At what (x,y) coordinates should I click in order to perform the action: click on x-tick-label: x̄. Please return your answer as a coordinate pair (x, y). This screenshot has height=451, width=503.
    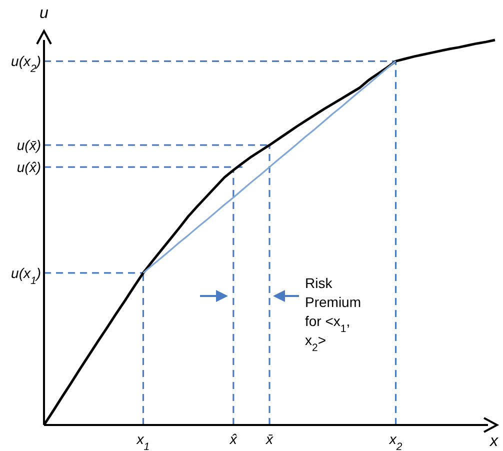
    Looking at the image, I should click on (269, 439).